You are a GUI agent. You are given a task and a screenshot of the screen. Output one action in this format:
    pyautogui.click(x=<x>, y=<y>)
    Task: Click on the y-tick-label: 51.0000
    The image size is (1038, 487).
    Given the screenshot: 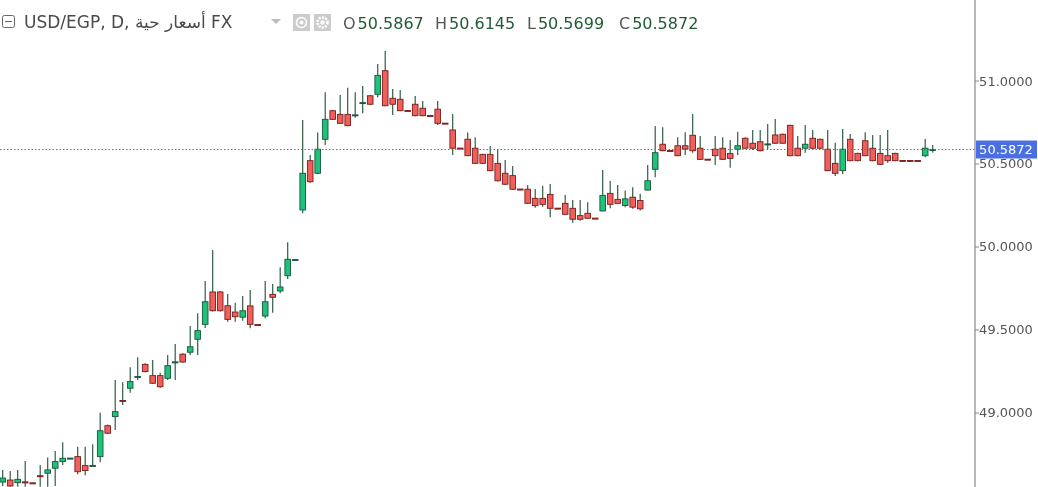 What is the action you would take?
    pyautogui.click(x=1006, y=81)
    